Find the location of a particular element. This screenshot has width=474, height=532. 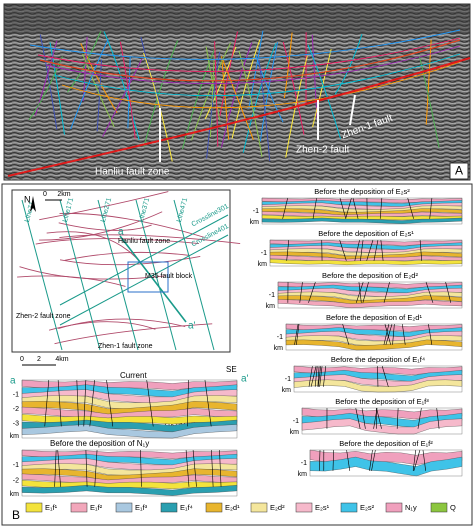

map-label: Zhen-1 fault zone is located at coordinates (125, 346).